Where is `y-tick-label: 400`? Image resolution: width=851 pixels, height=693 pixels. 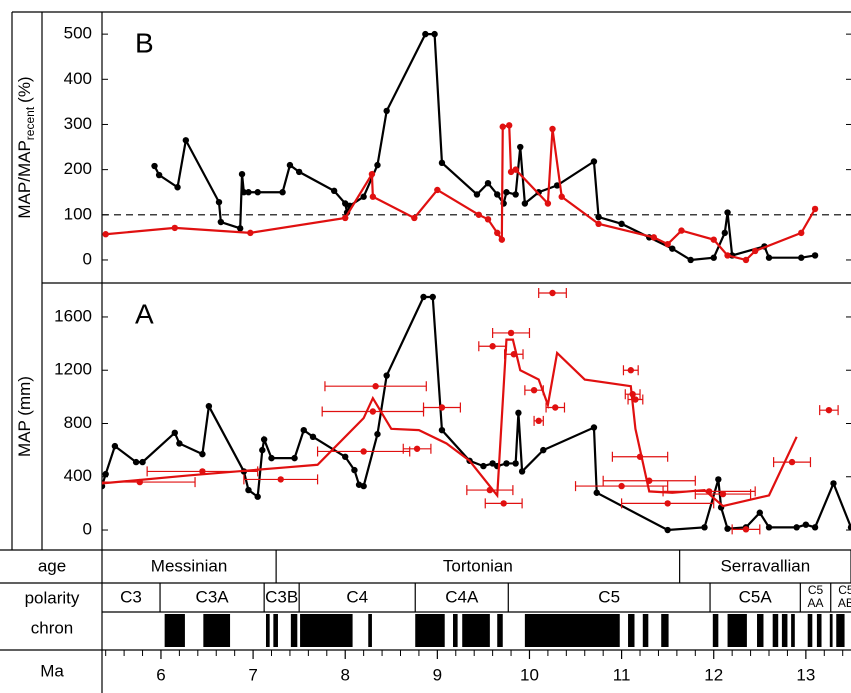
y-tick-label: 400 is located at coordinates (78, 475).